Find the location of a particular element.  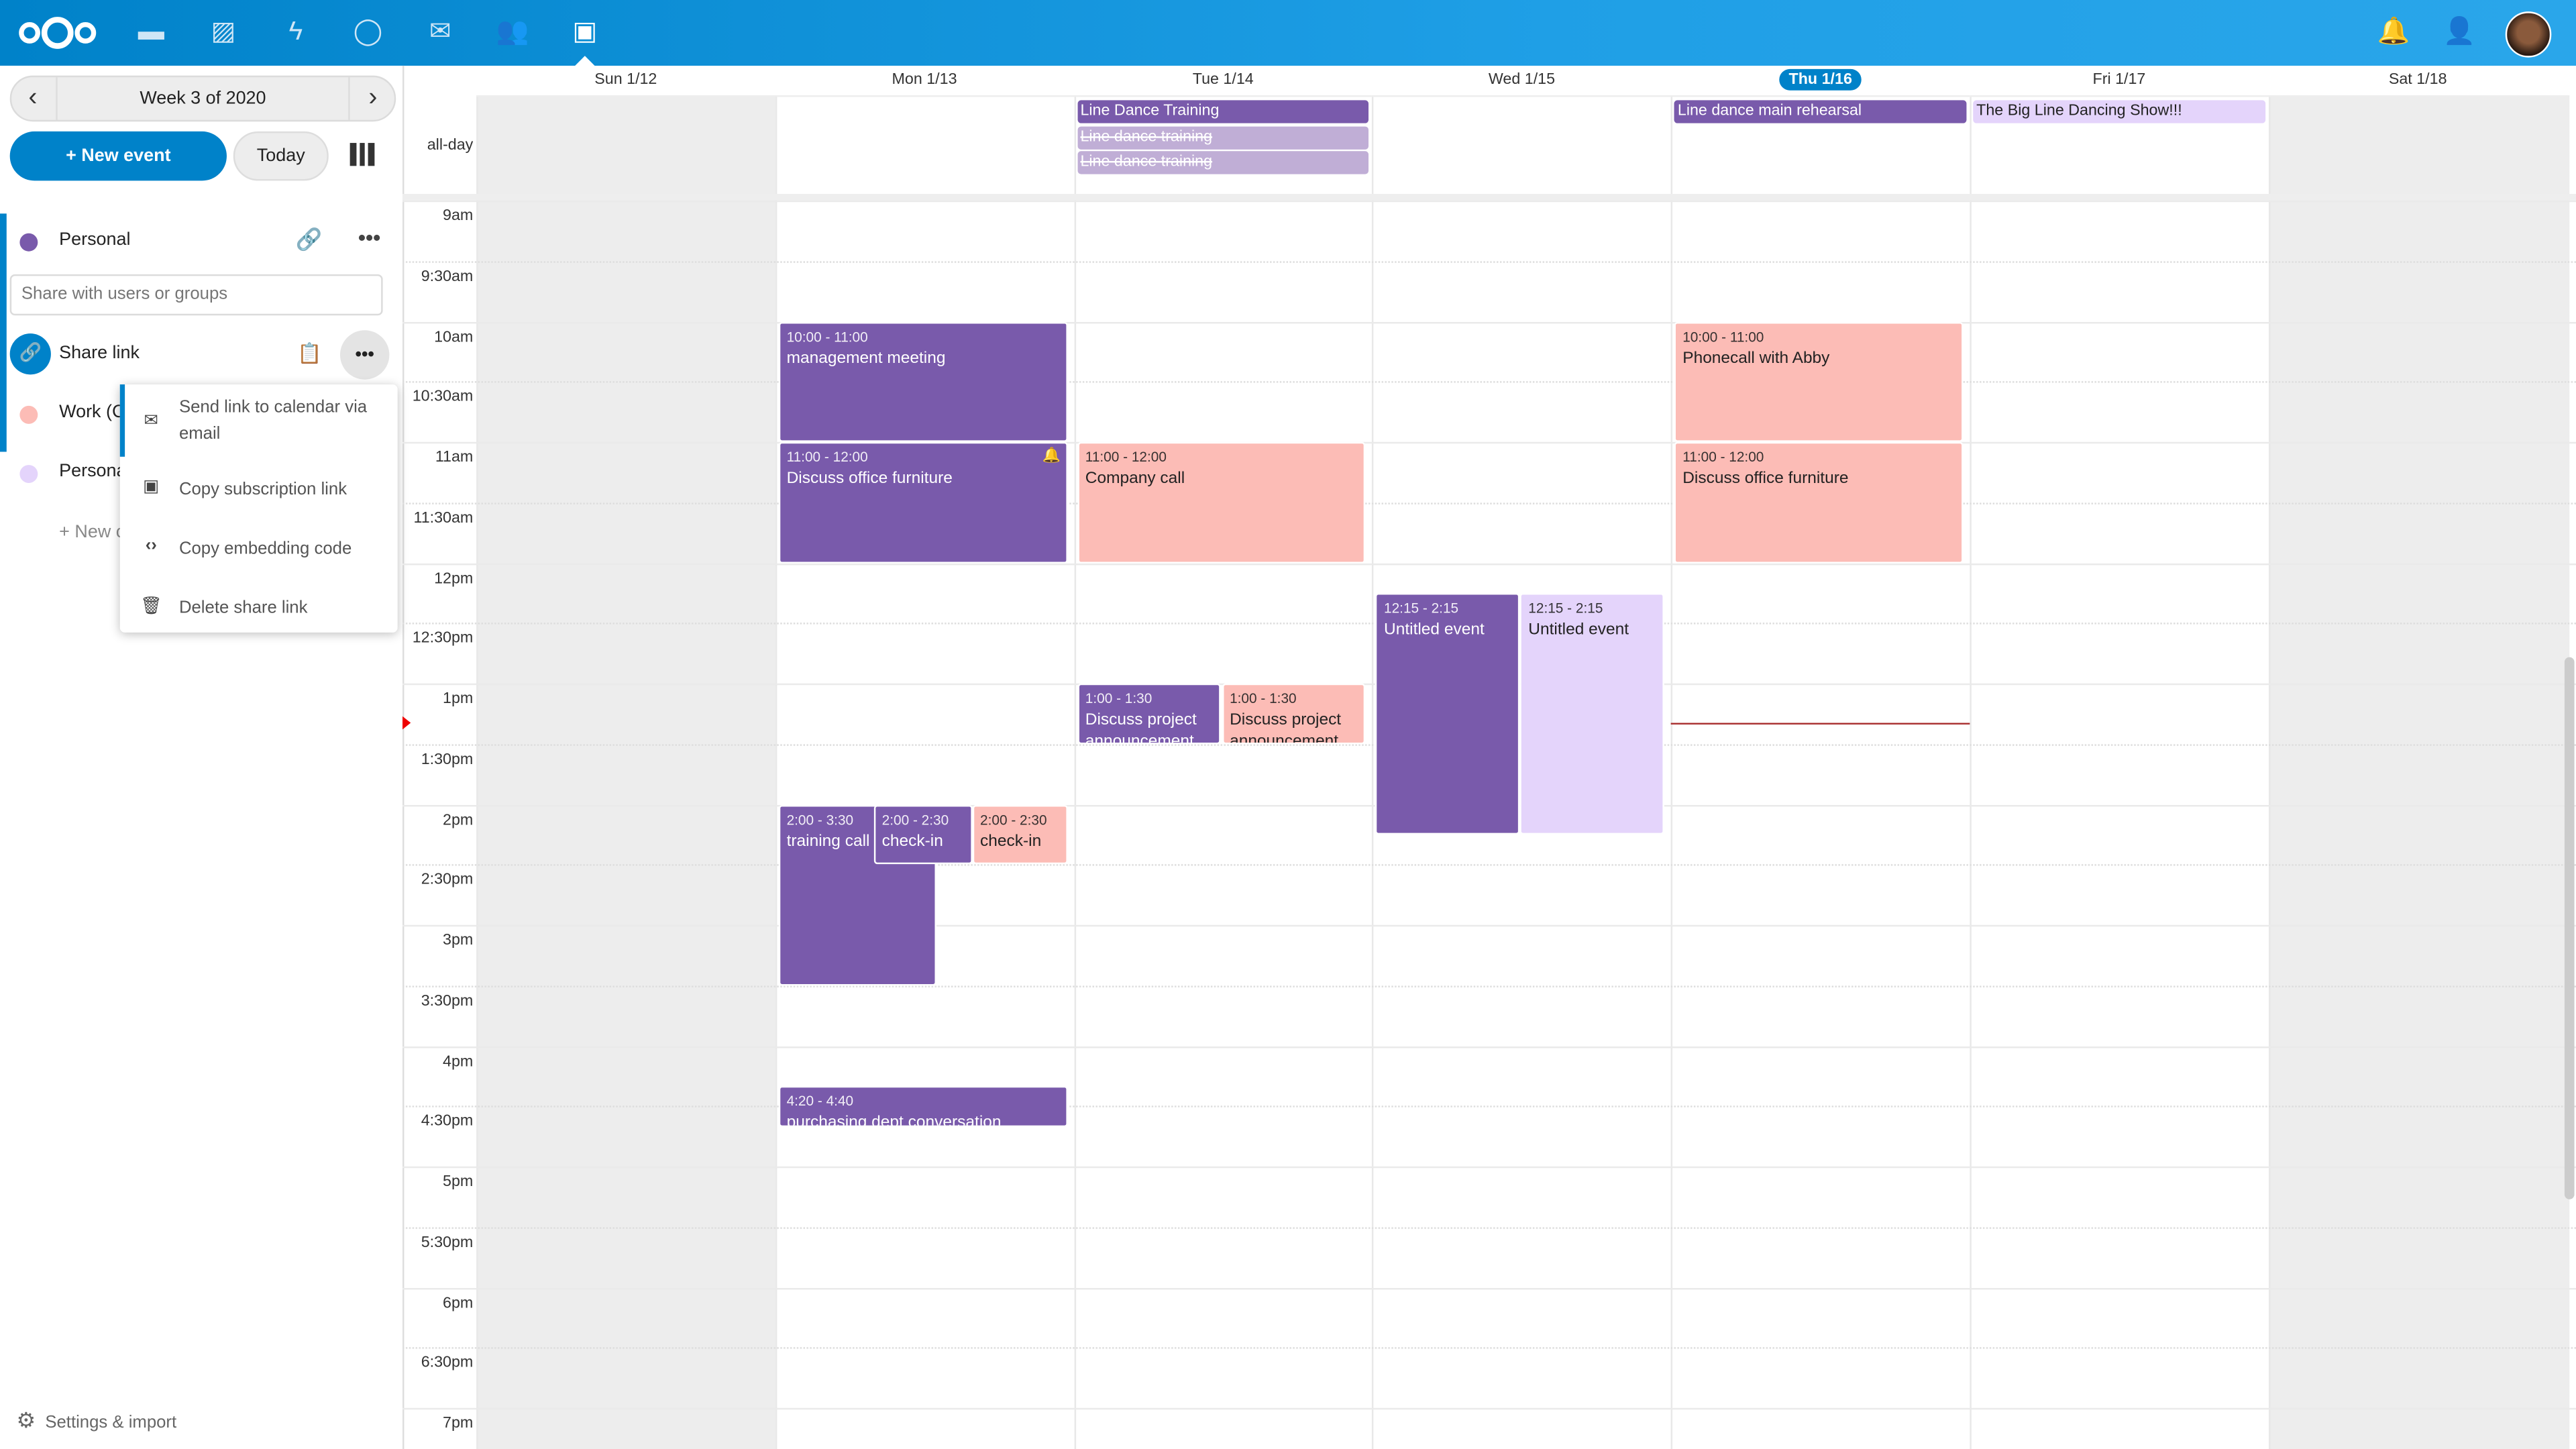

share-link-item: 🔗 Share link 📋 ••• is located at coordinates (201, 355).